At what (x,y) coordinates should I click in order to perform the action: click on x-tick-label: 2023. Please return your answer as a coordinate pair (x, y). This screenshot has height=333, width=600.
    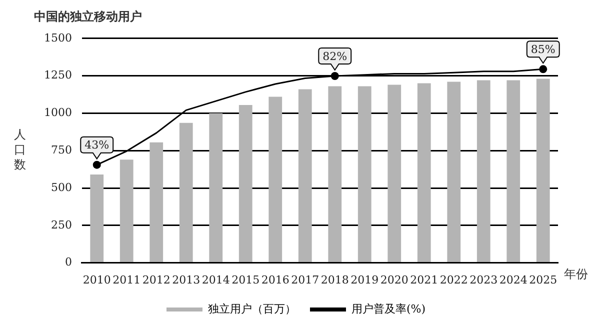
    Looking at the image, I should click on (484, 279).